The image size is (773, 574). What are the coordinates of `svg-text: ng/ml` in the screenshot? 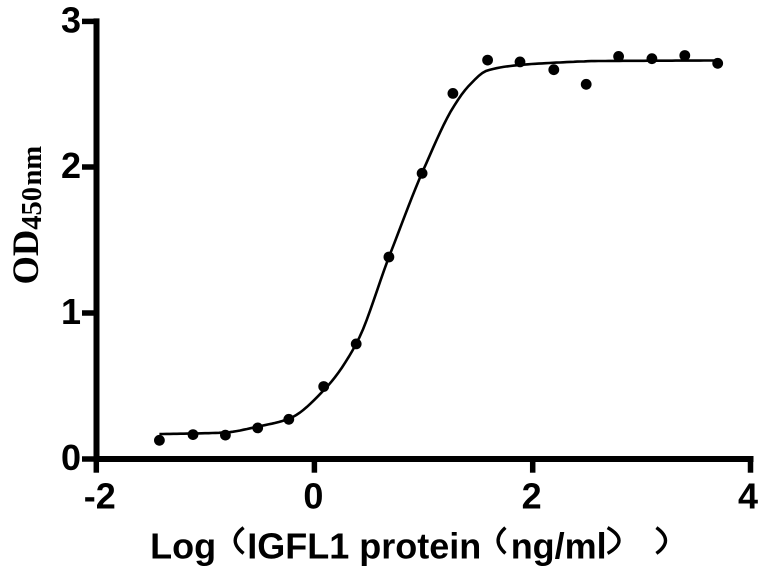 It's located at (559, 546).